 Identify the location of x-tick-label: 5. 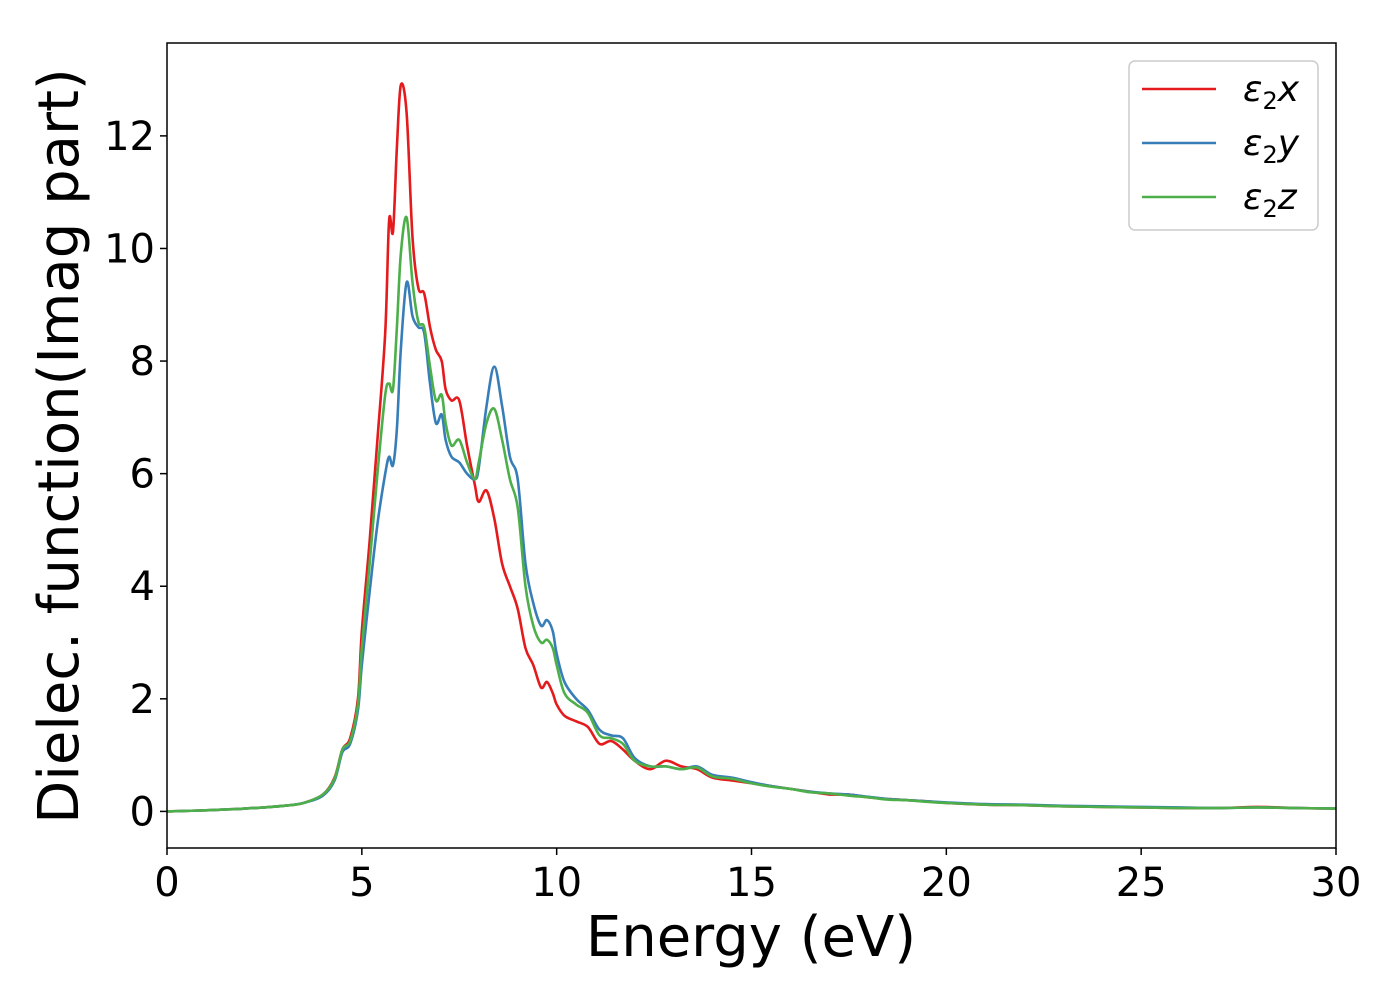
(361, 883).